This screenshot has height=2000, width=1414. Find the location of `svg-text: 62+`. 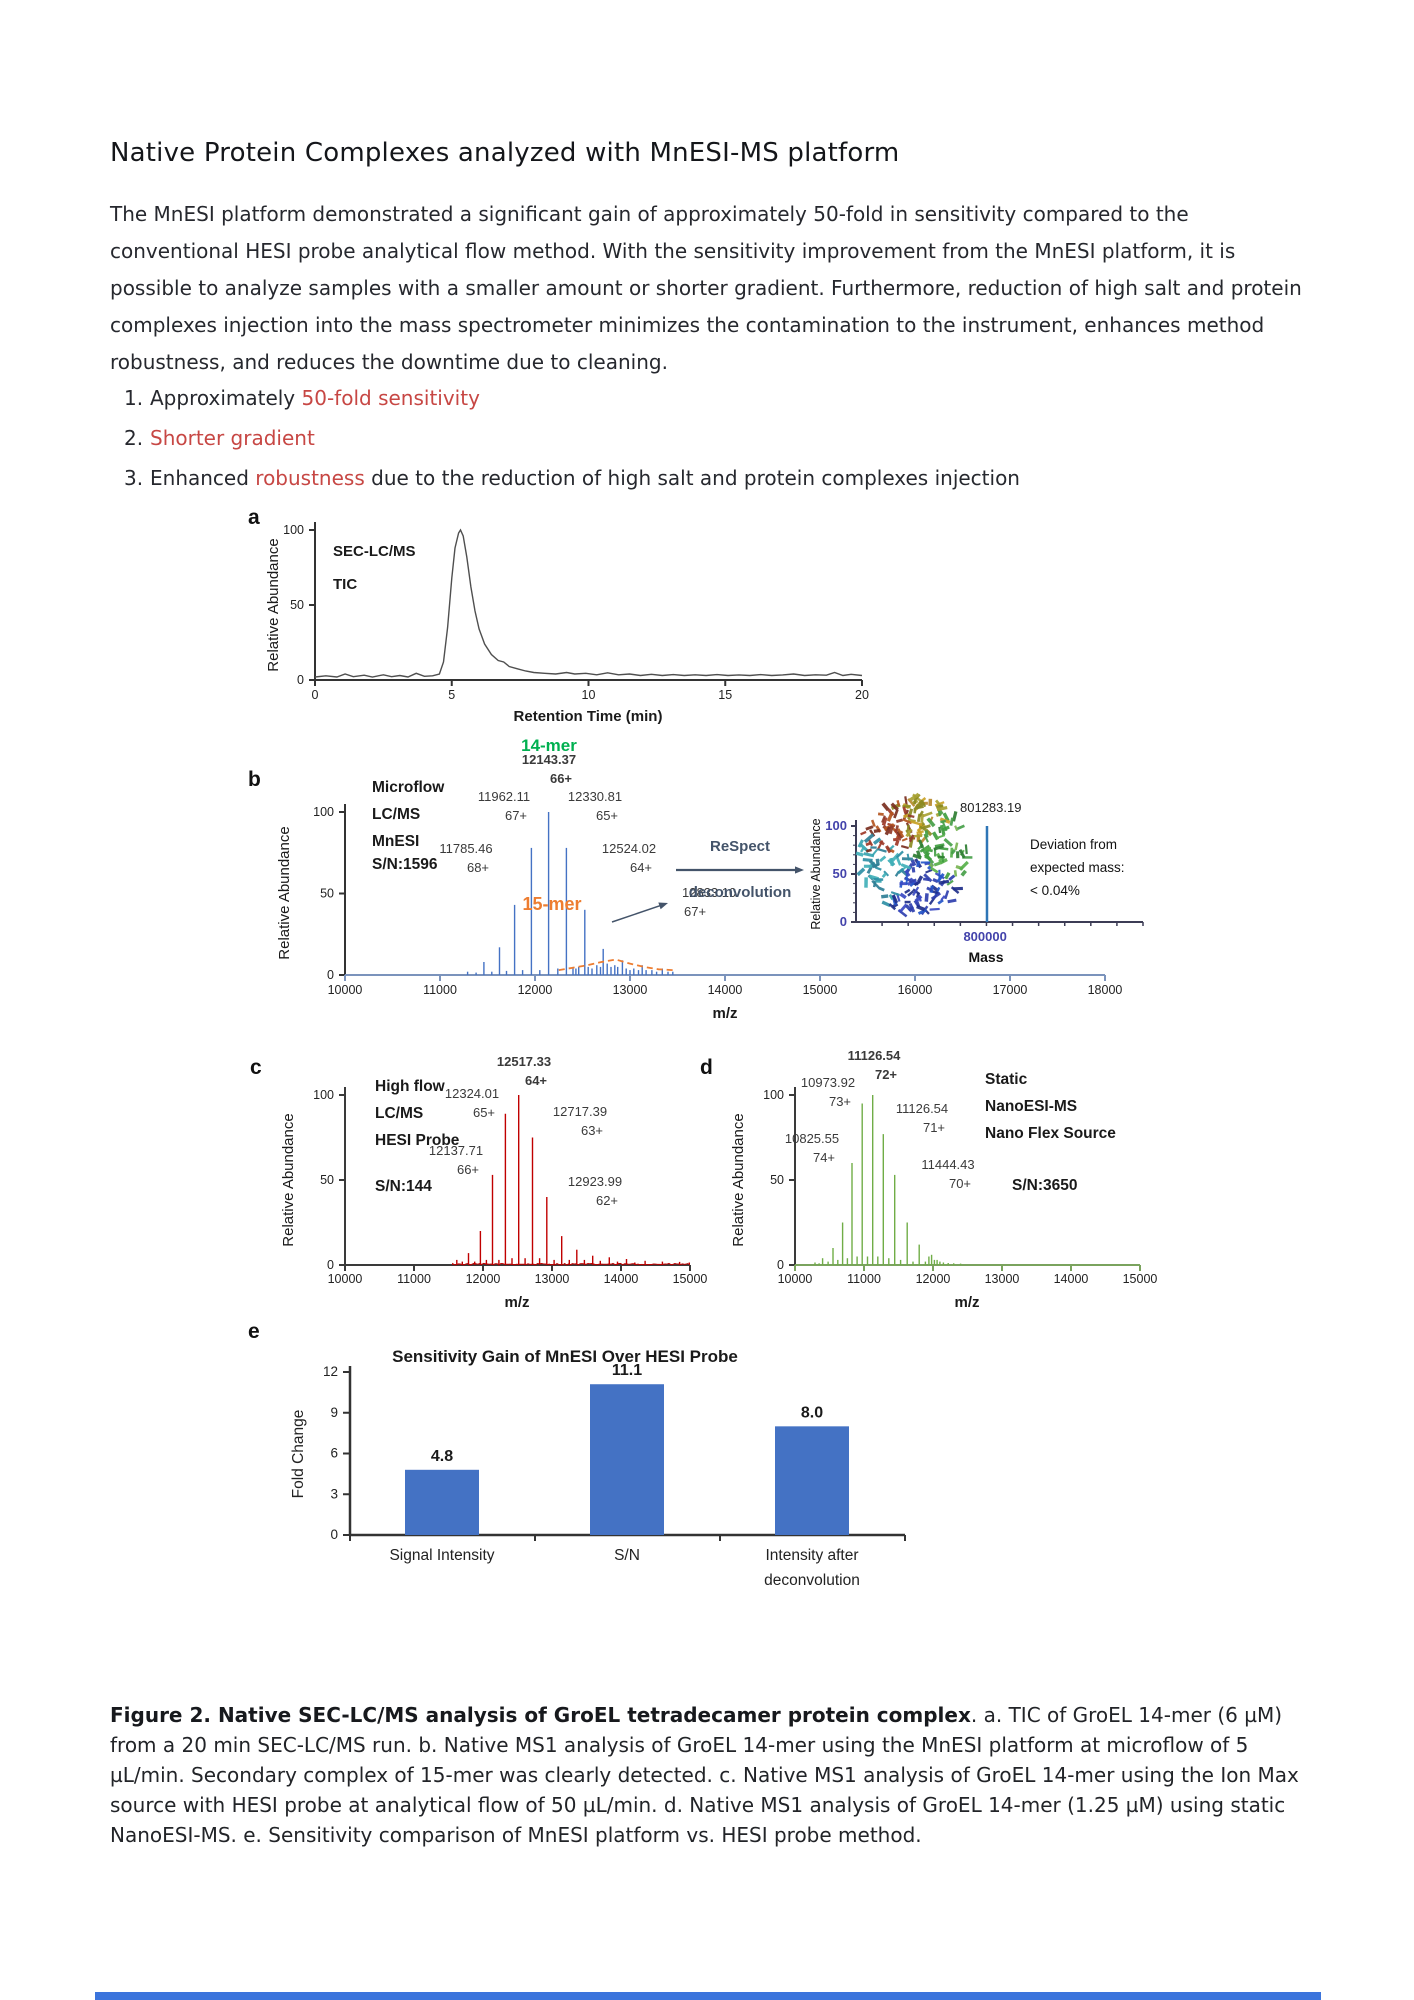

svg-text: 62+ is located at coordinates (607, 1200).